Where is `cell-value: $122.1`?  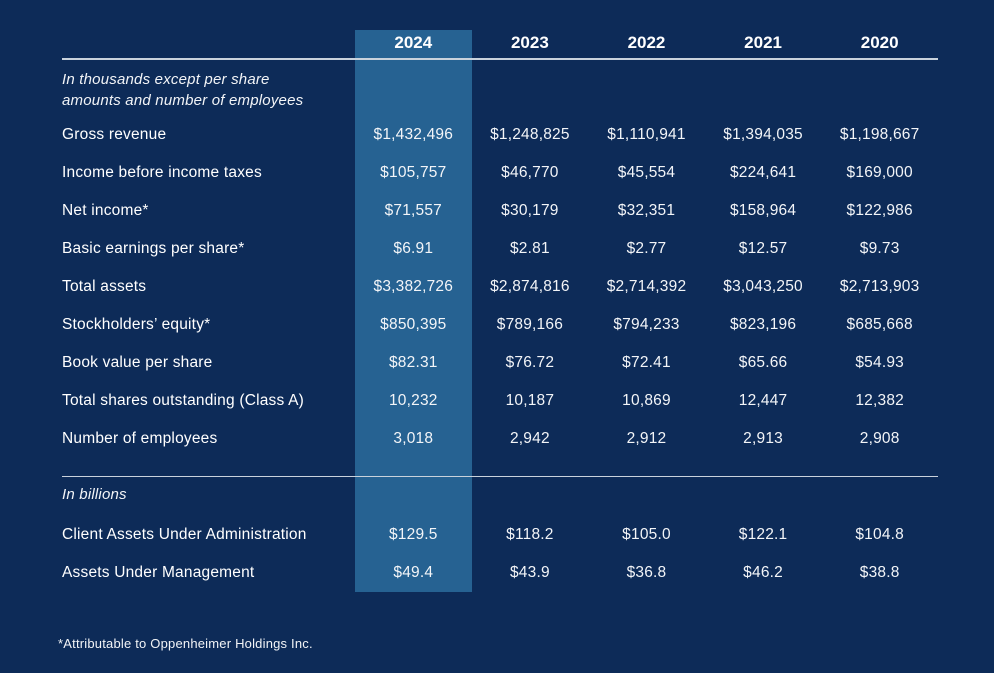
cell-value: $122.1 is located at coordinates (763, 534).